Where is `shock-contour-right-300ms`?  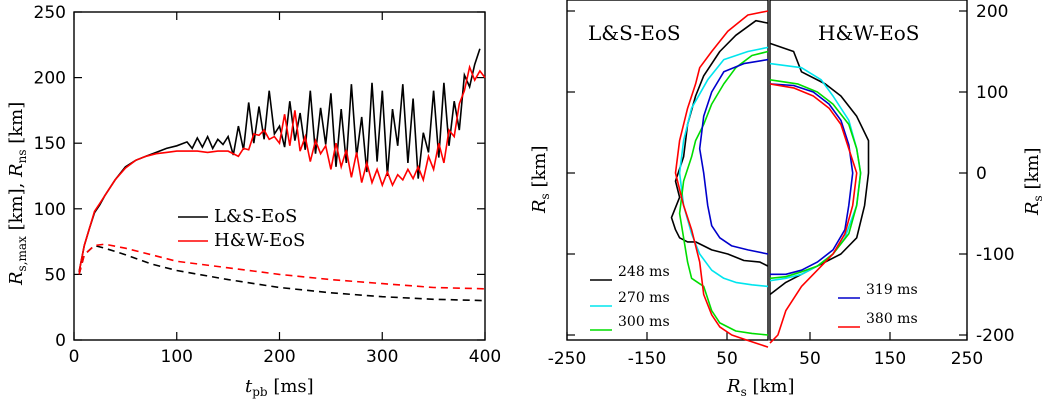
shock-contour-right-300ms is located at coordinates (815, 179).